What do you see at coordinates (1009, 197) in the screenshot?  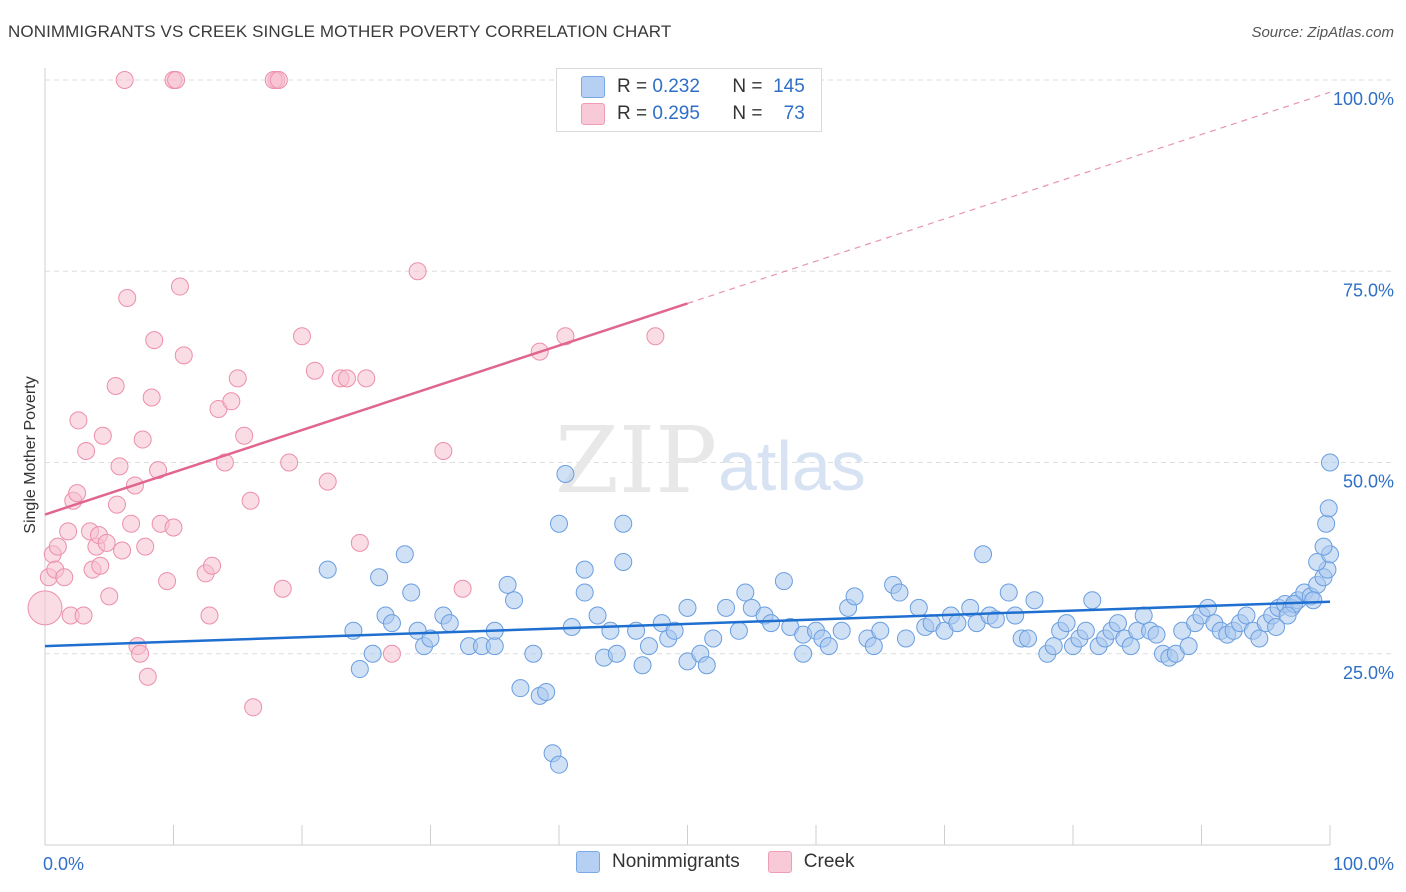 I see `creek-trend-extension` at bounding box center [1009, 197].